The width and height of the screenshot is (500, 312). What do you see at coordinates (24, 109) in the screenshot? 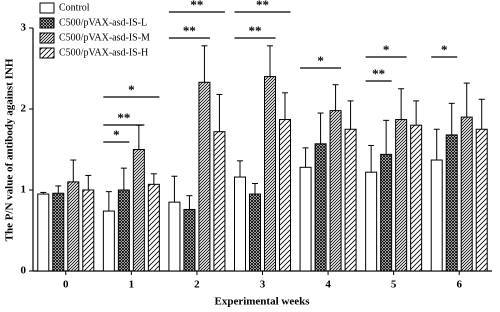
I see `y-tick-label: 2` at bounding box center [24, 109].